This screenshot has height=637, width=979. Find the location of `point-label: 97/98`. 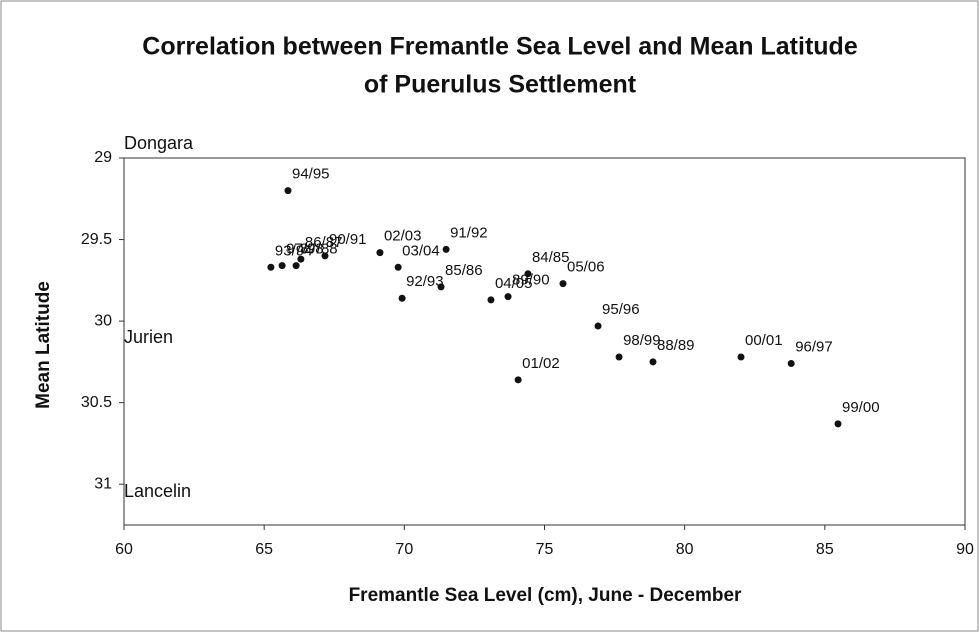

point-label: 97/98 is located at coordinates (305, 249).